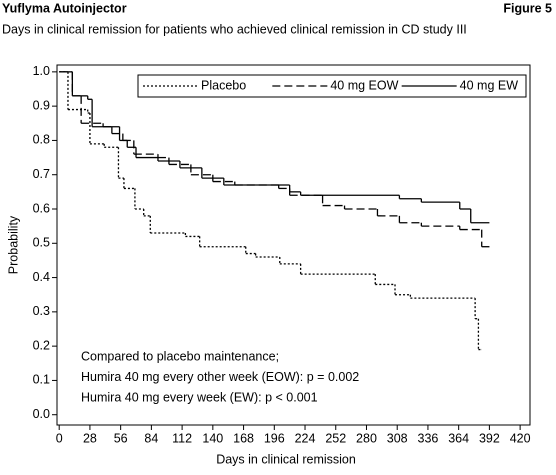  Describe the element at coordinates (41, 345) in the screenshot. I see `y-tick-label: 0.2` at that location.